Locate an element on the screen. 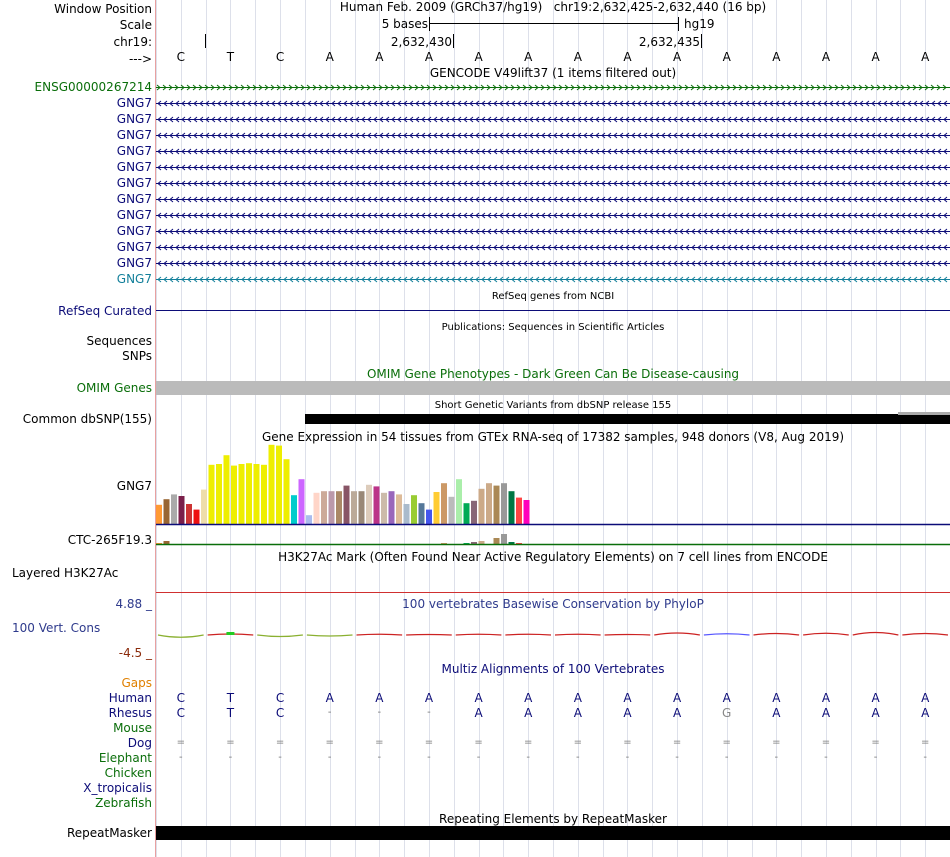  multiz-species-label: Dog is located at coordinates (139, 743).